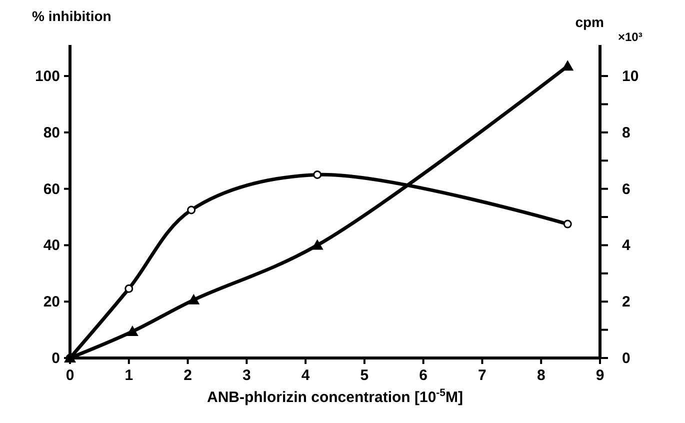 Image resolution: width=685 pixels, height=423 pixels. Describe the element at coordinates (589, 22) in the screenshot. I see `y2-axis-title: cpm` at that location.